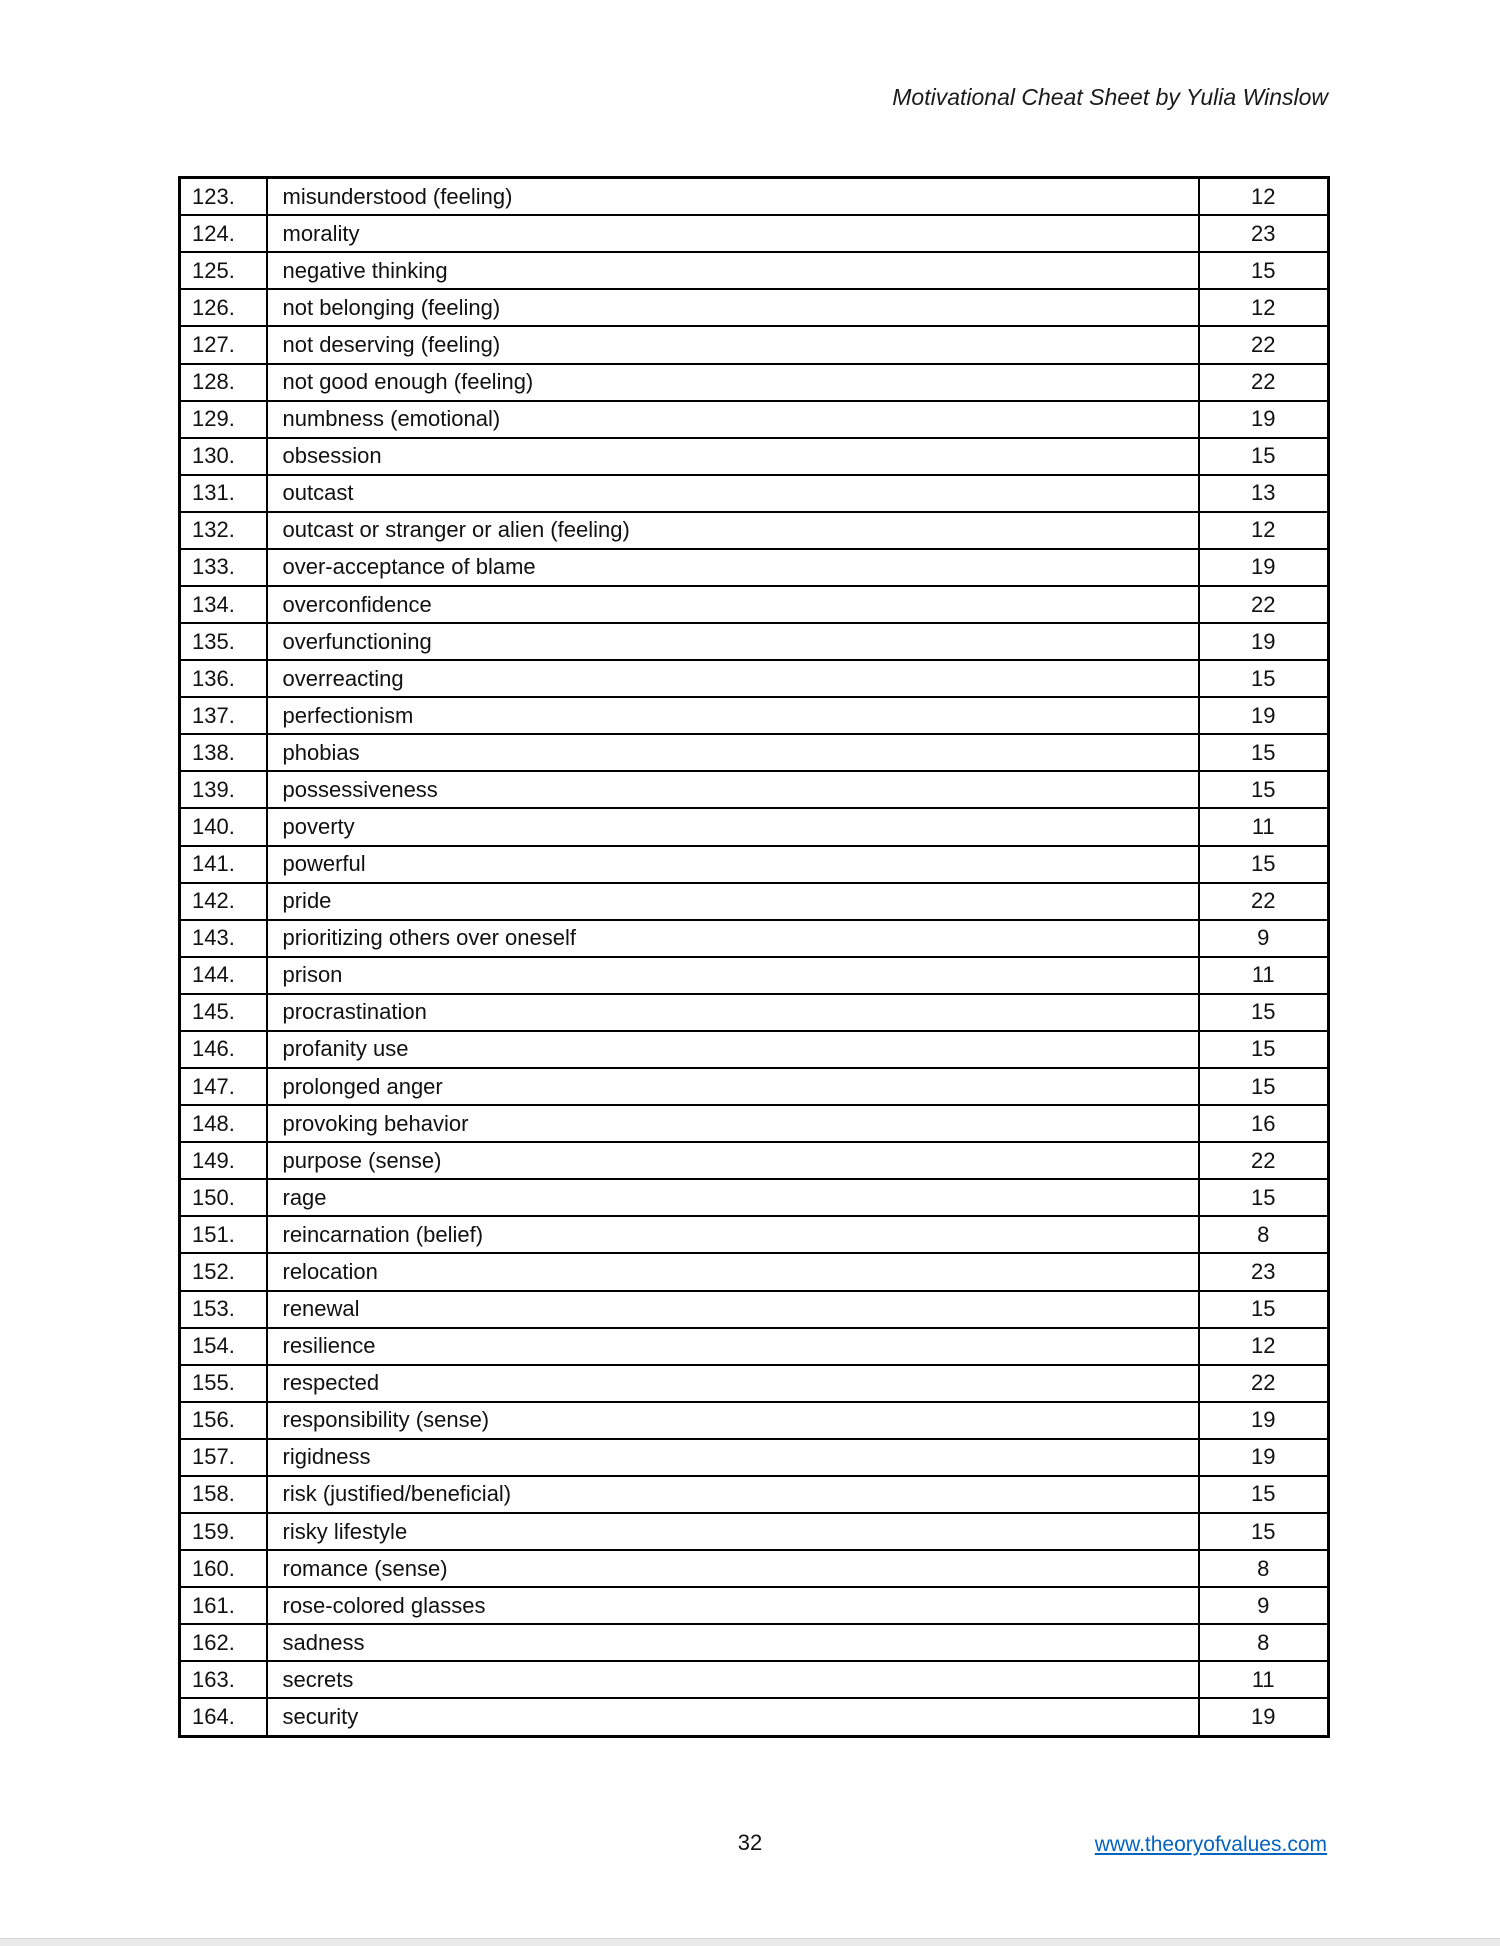 The width and height of the screenshot is (1500, 1946). I want to click on table-row: 140. poverty 11, so click(754, 827).